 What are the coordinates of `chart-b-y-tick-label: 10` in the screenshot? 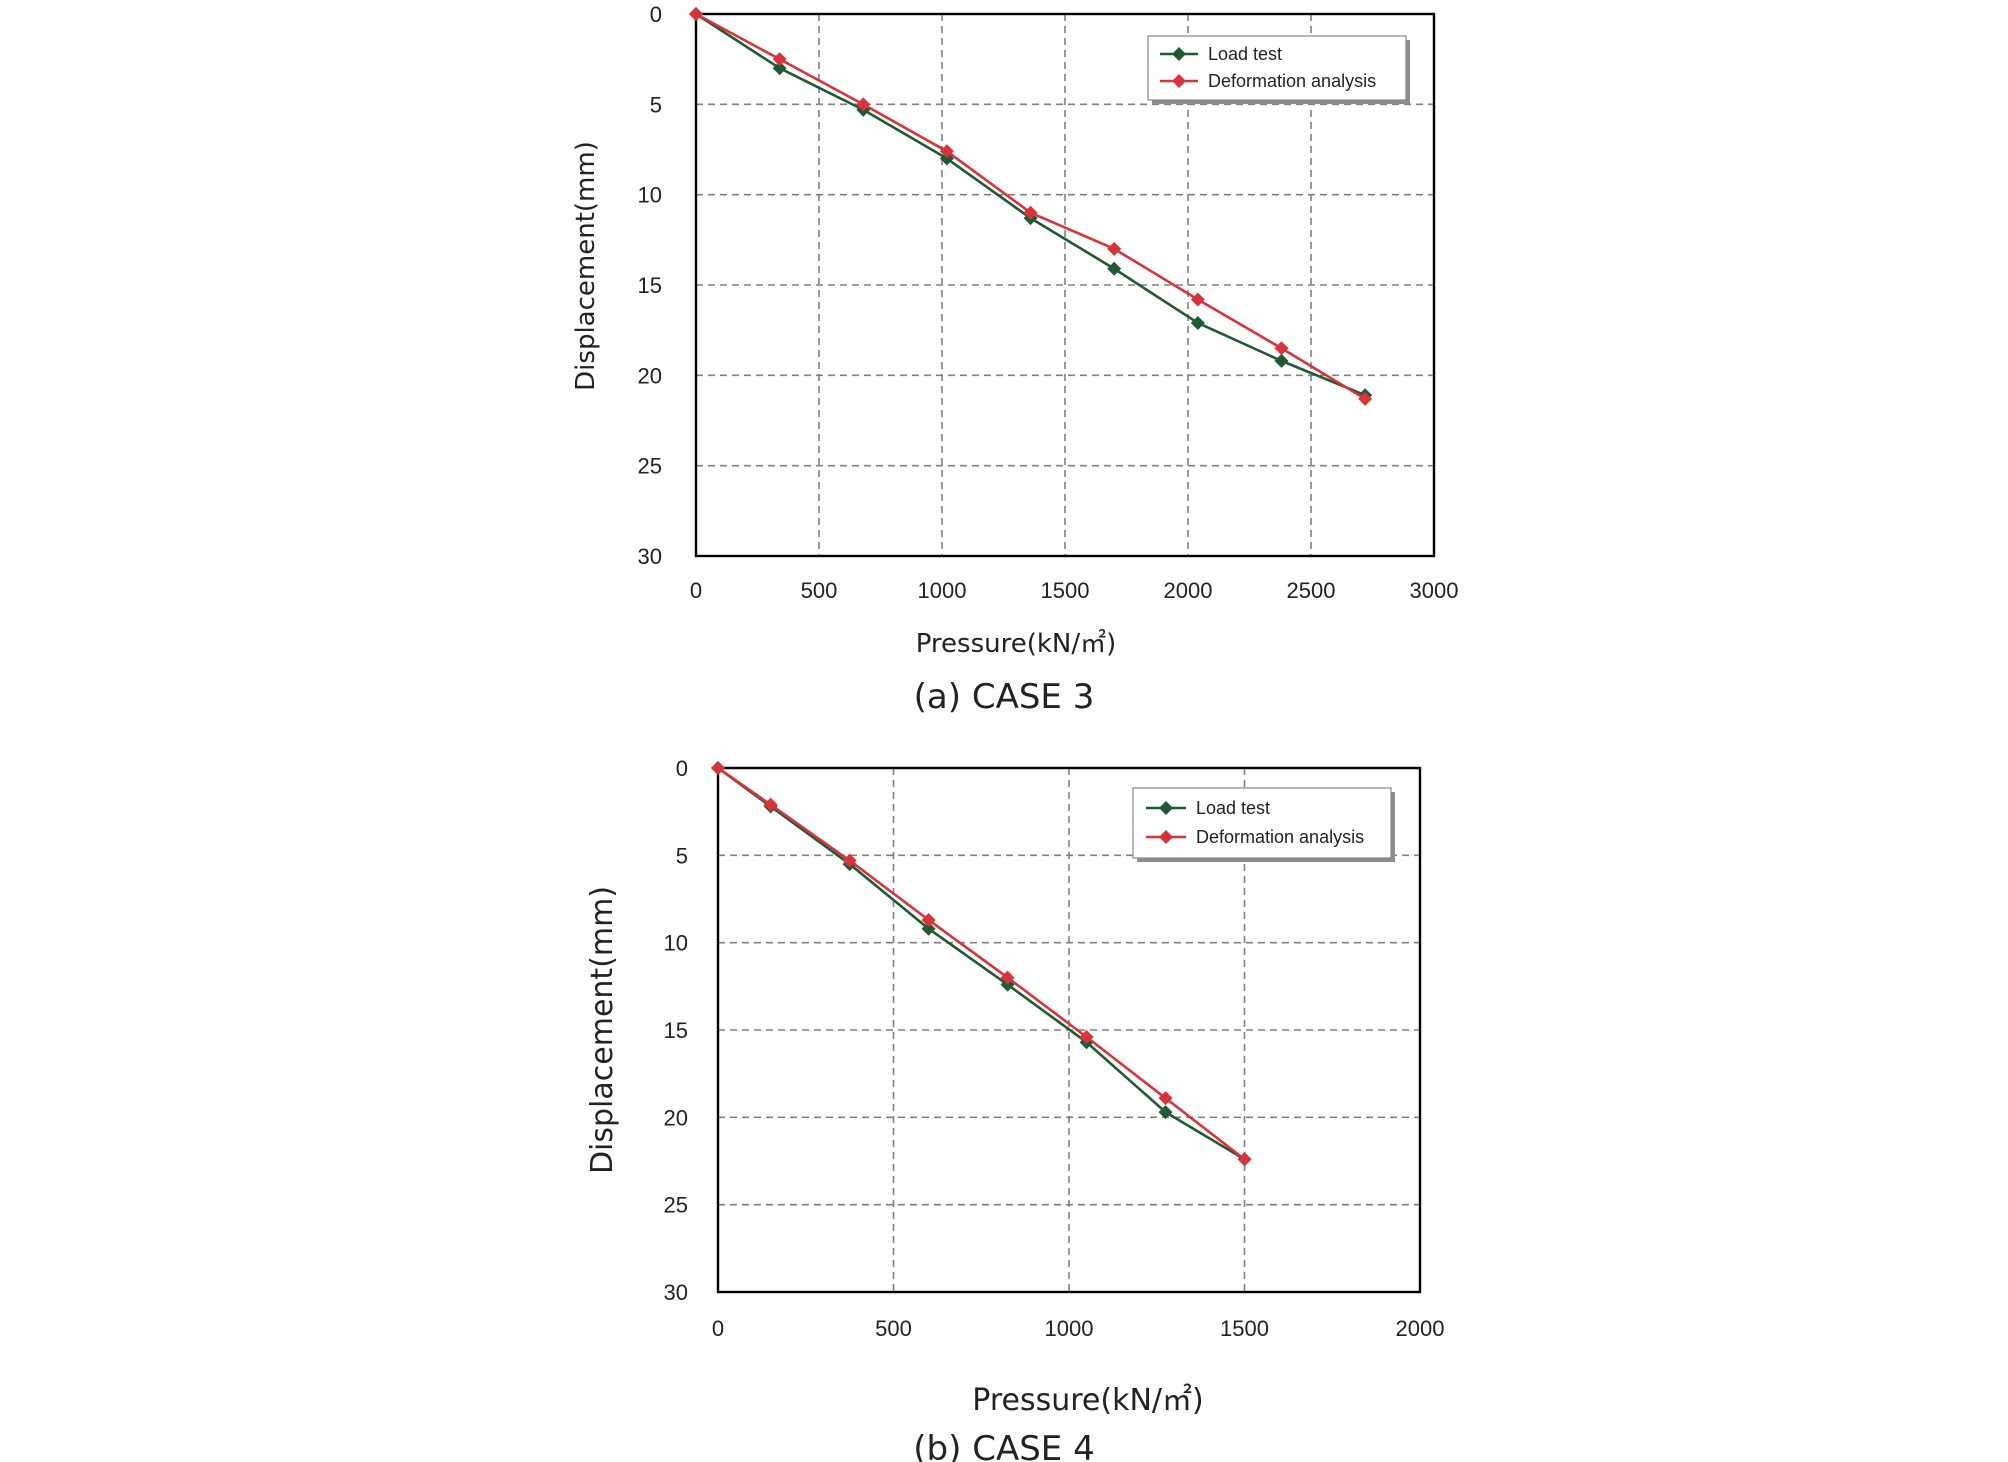 It's located at (676, 943).